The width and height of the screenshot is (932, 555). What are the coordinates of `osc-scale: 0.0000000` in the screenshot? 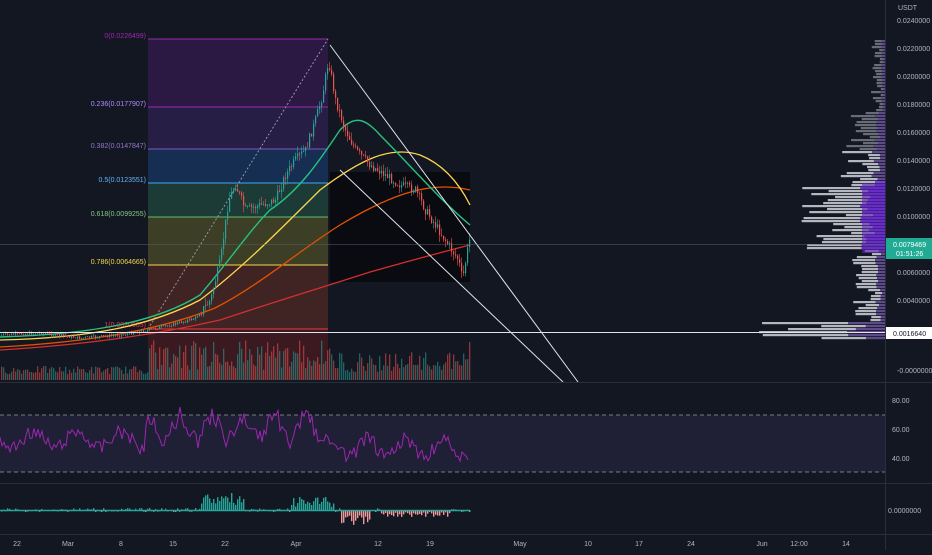 It's located at (904, 511).